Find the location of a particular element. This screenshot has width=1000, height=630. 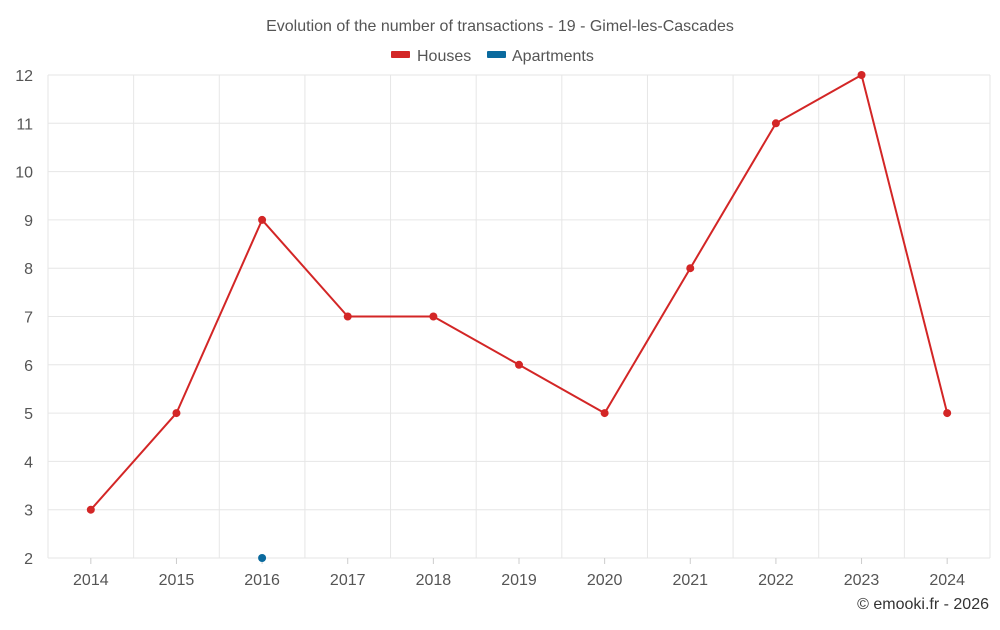

legend-label-apartments: Apartments is located at coordinates (553, 56).